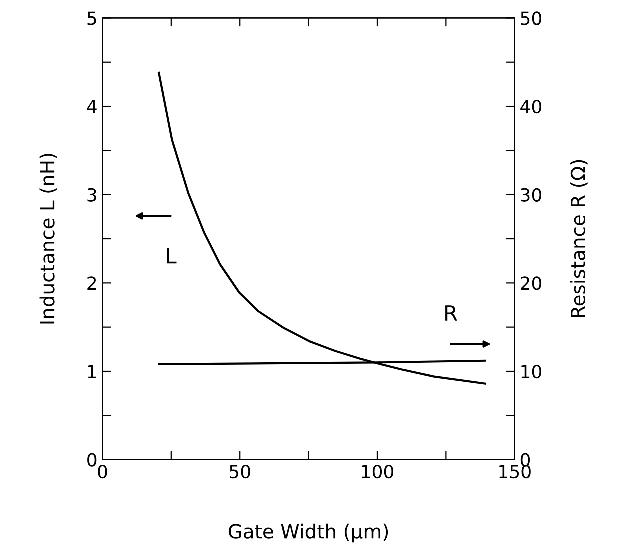 This screenshot has height=552, width=638. What do you see at coordinates (531, 107) in the screenshot?
I see `y2-tick-label: 40` at bounding box center [531, 107].